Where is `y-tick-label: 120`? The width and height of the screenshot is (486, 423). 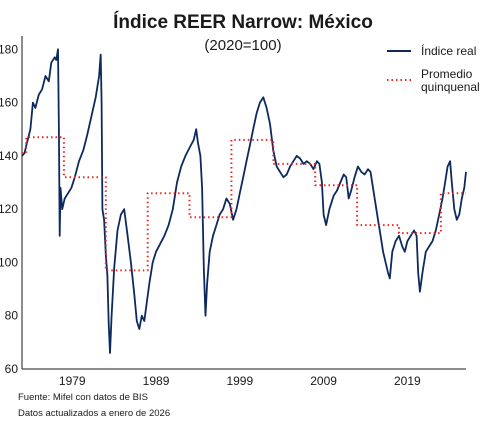 y-tick-label: 120 is located at coordinates (9, 209).